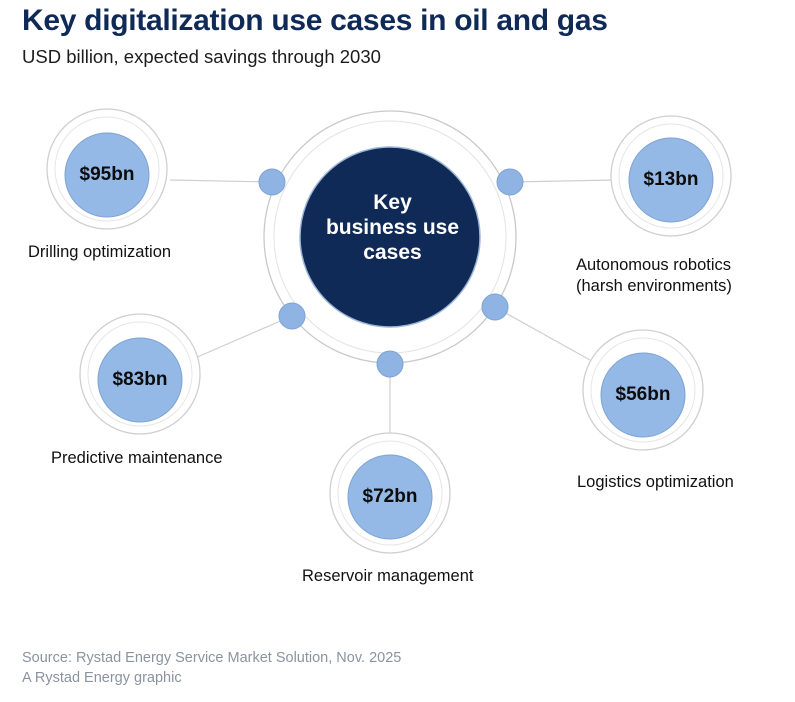 The image size is (795, 702). Describe the element at coordinates (542, 333) in the screenshot. I see `connector-logistics` at that location.